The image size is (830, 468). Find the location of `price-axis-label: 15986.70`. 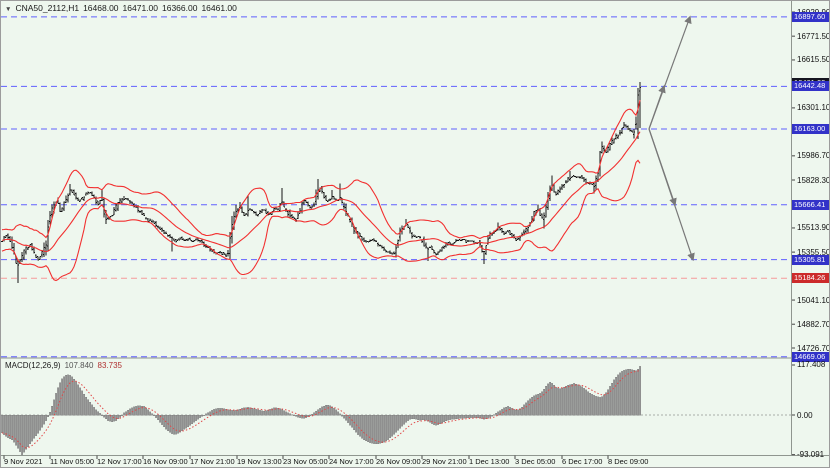

price-axis-label: 15986.70 is located at coordinates (813, 156).